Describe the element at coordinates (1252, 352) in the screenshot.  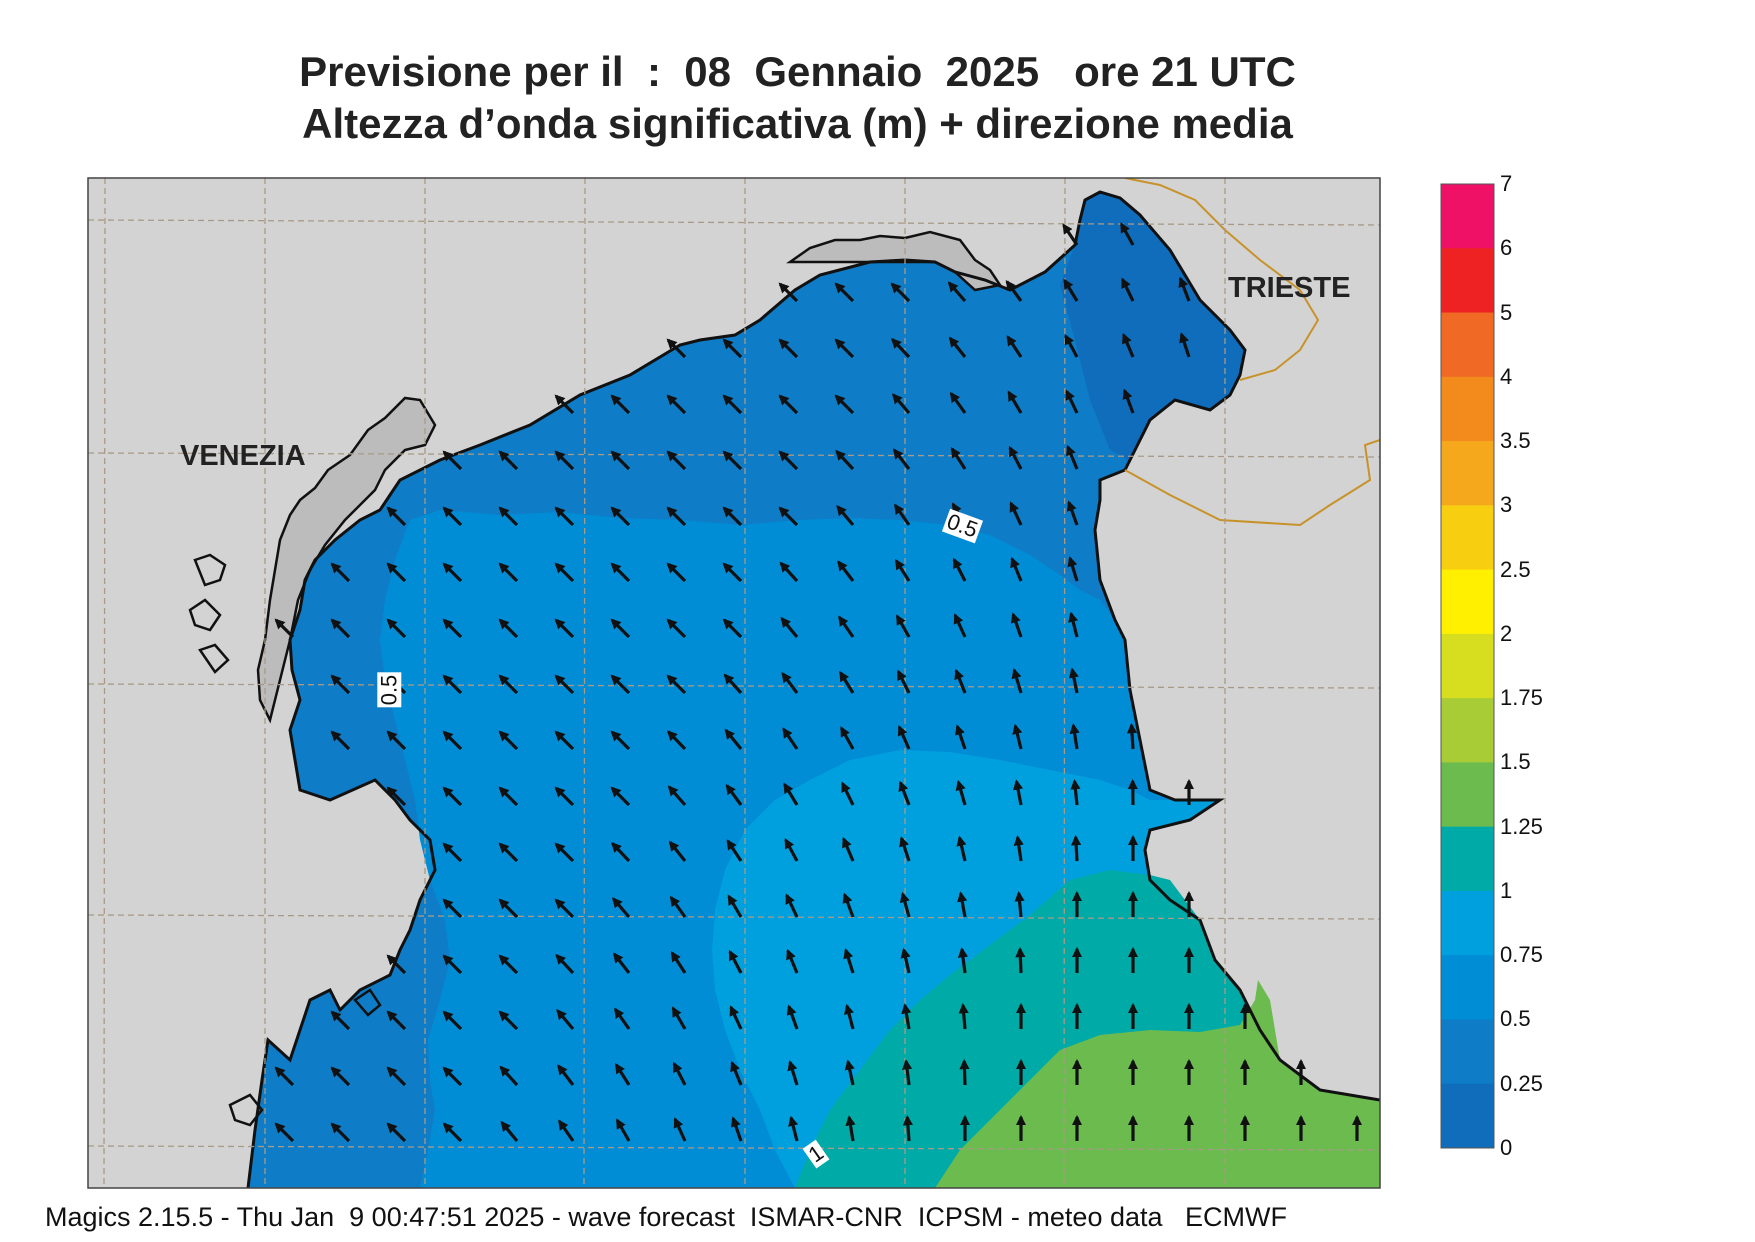
I see `country-border` at that location.